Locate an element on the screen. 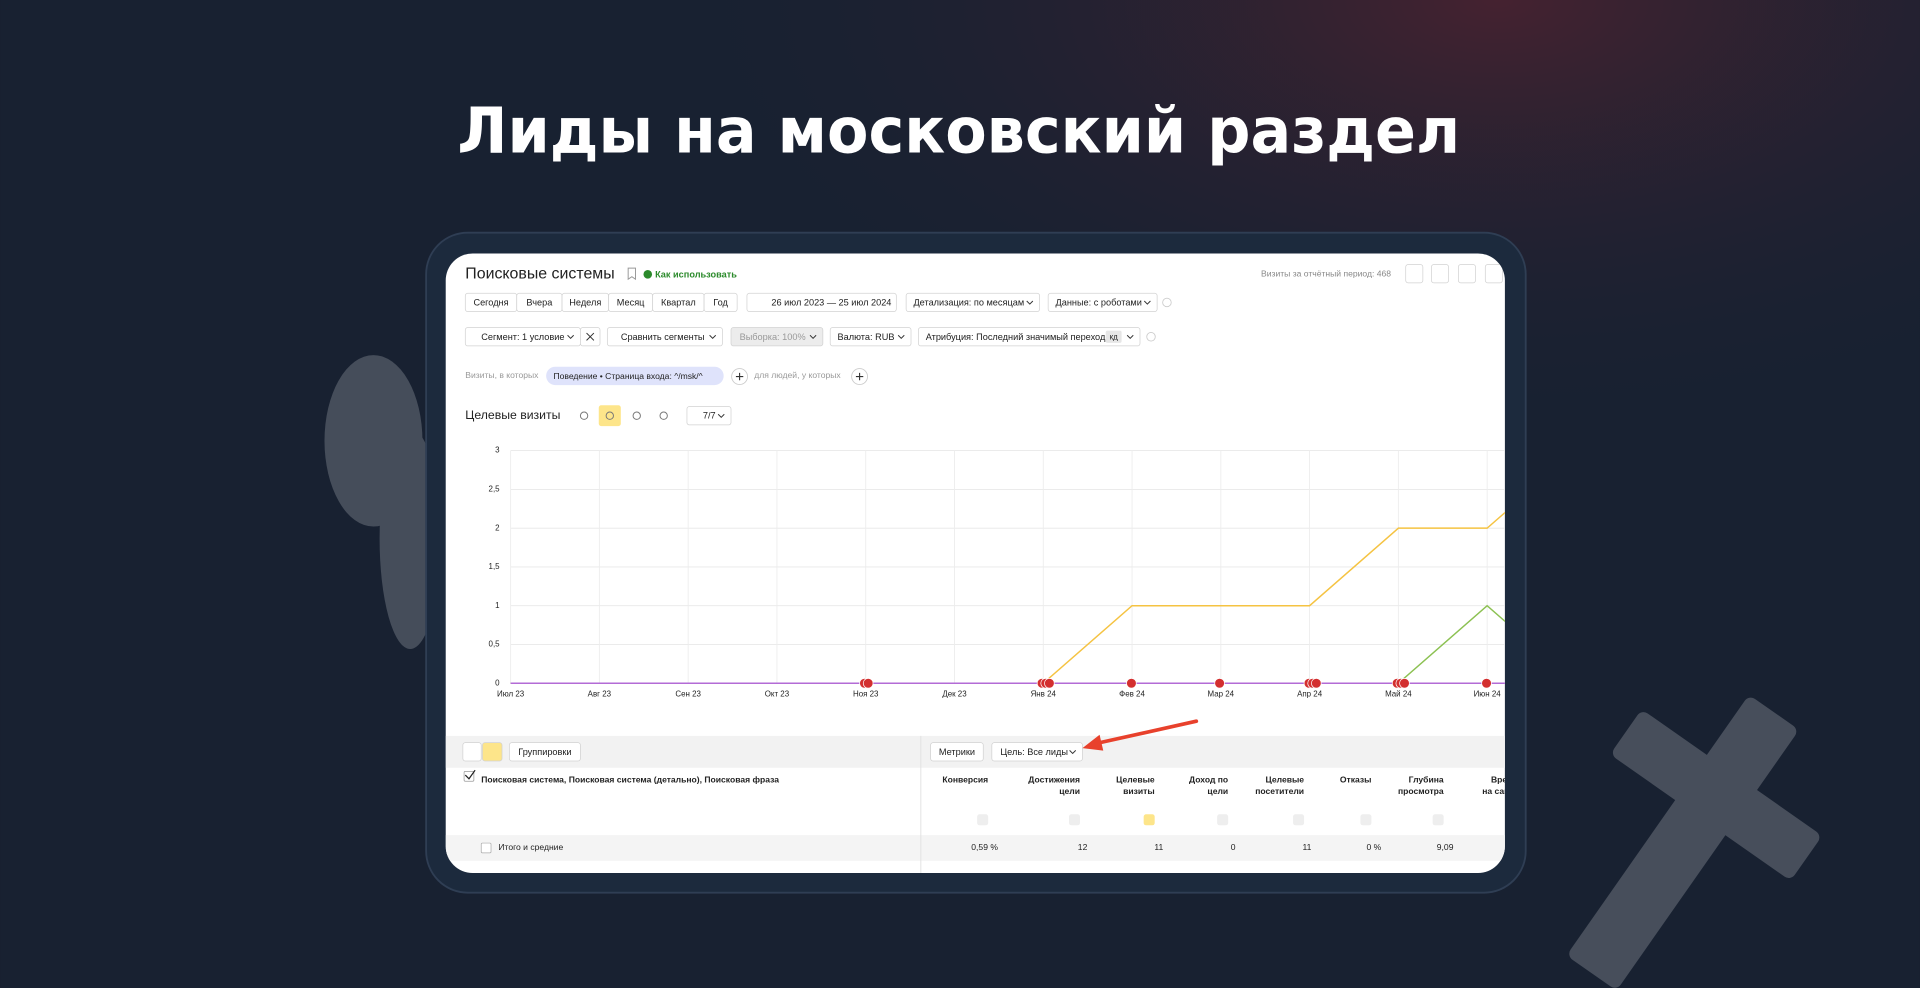 This screenshot has height=988, width=1920. button-label: Месяц is located at coordinates (631, 302).